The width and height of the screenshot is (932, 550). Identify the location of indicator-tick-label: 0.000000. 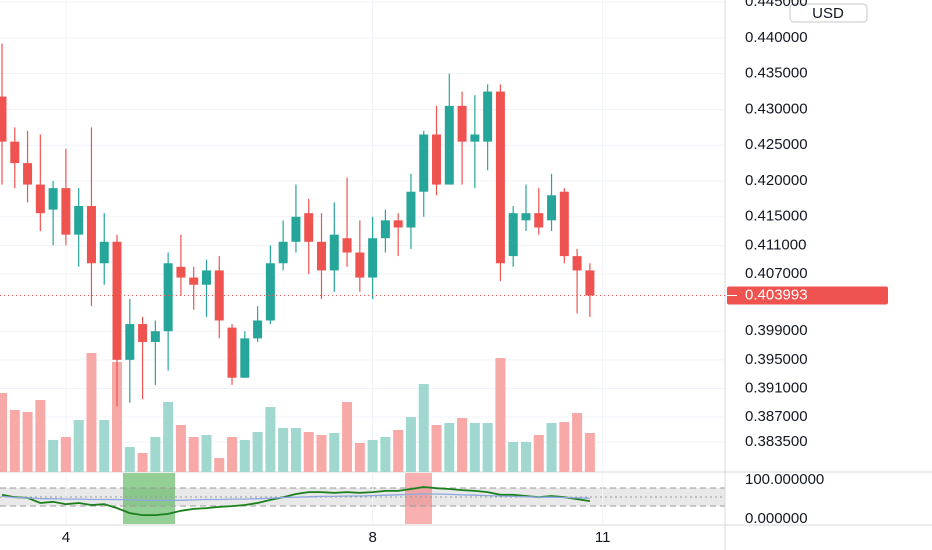
(776, 518).